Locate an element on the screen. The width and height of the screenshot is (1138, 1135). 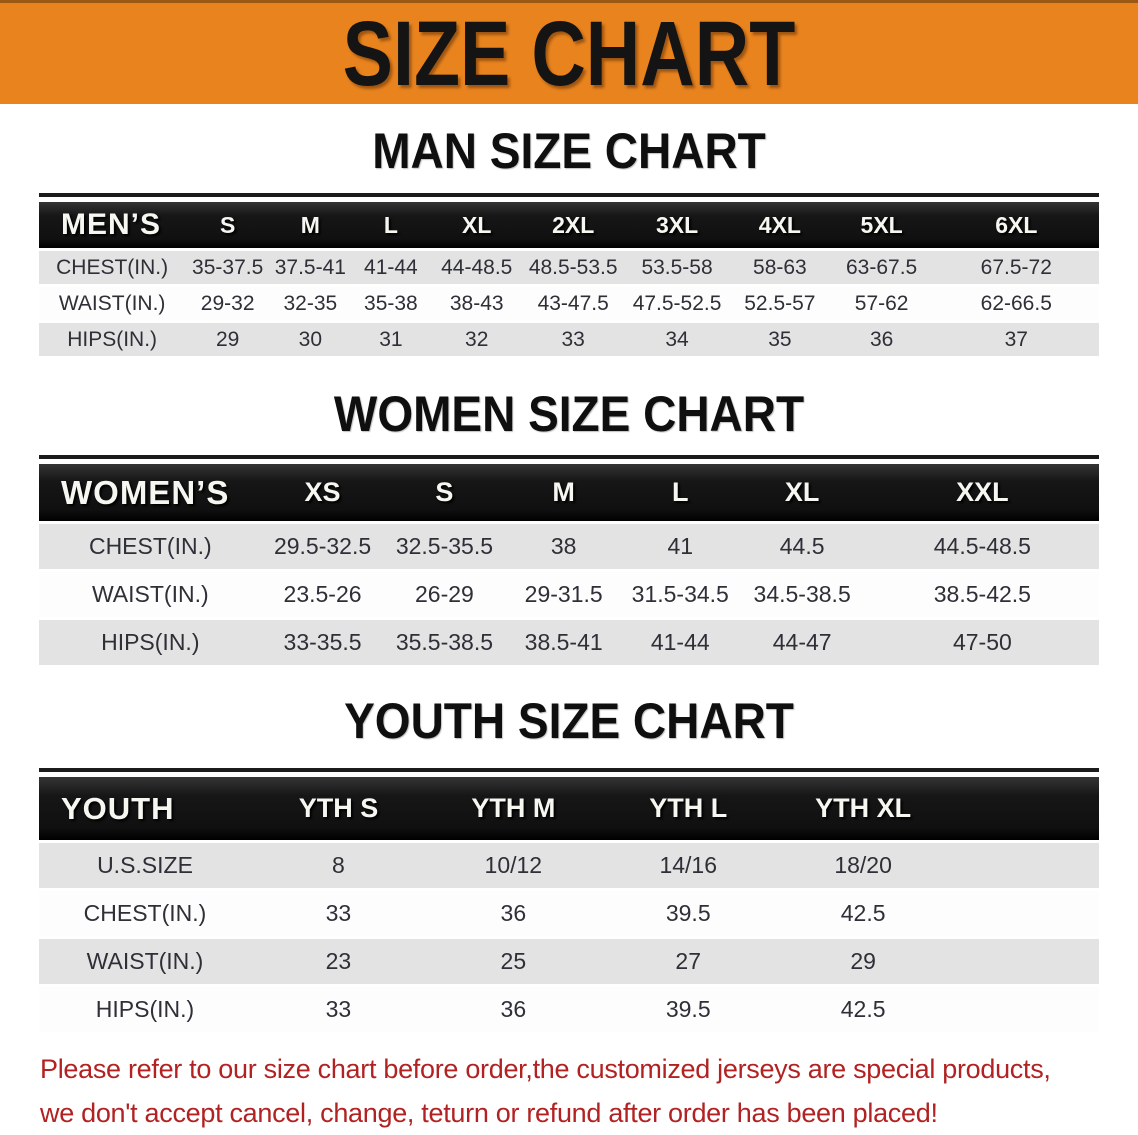
measurement-cell: 37 is located at coordinates (1016, 339).